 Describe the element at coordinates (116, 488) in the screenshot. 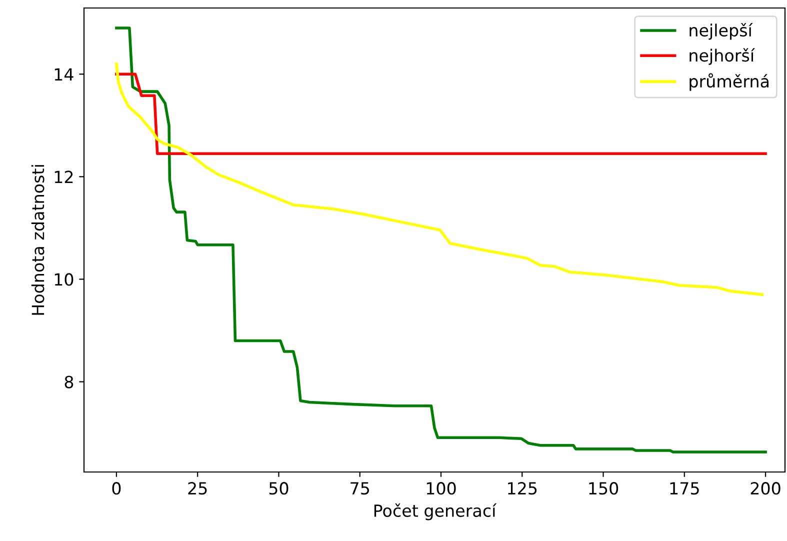

I see `x-tick-label: 0` at that location.